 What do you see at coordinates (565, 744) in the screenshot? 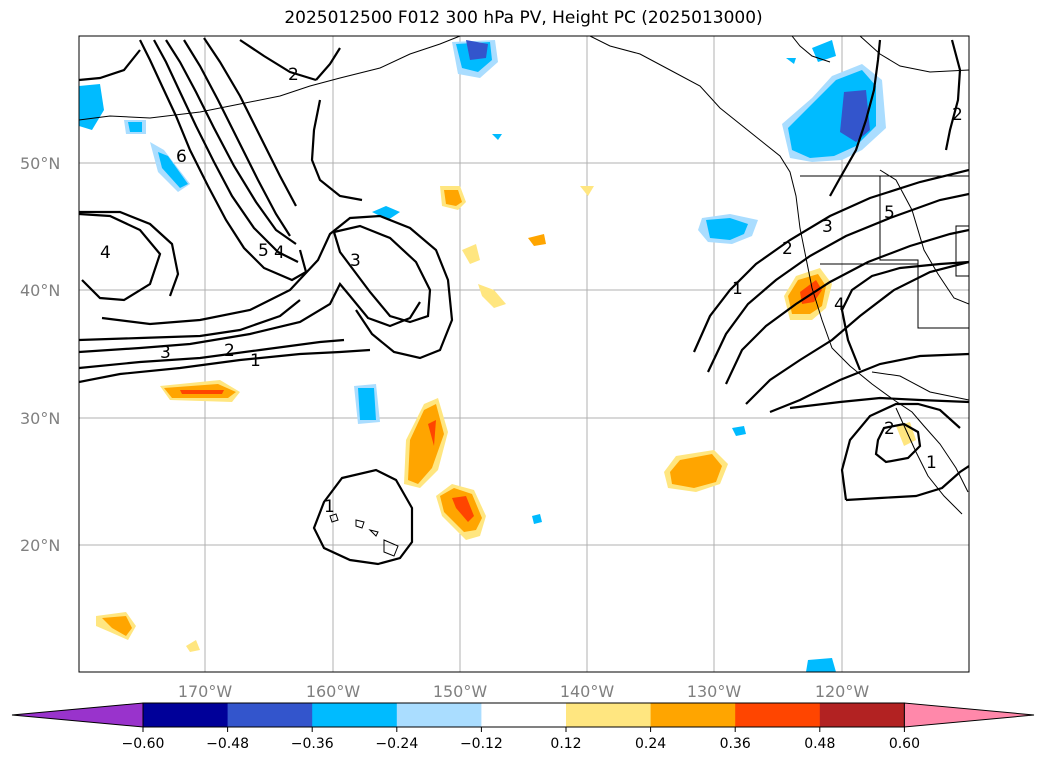
I see `colorbar-tick-label: 0.12` at bounding box center [565, 744].